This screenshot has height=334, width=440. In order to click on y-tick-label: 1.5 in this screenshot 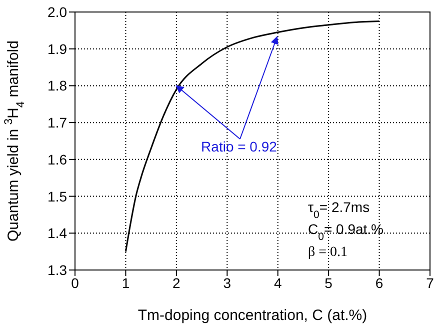, I will do `click(58, 196)`.